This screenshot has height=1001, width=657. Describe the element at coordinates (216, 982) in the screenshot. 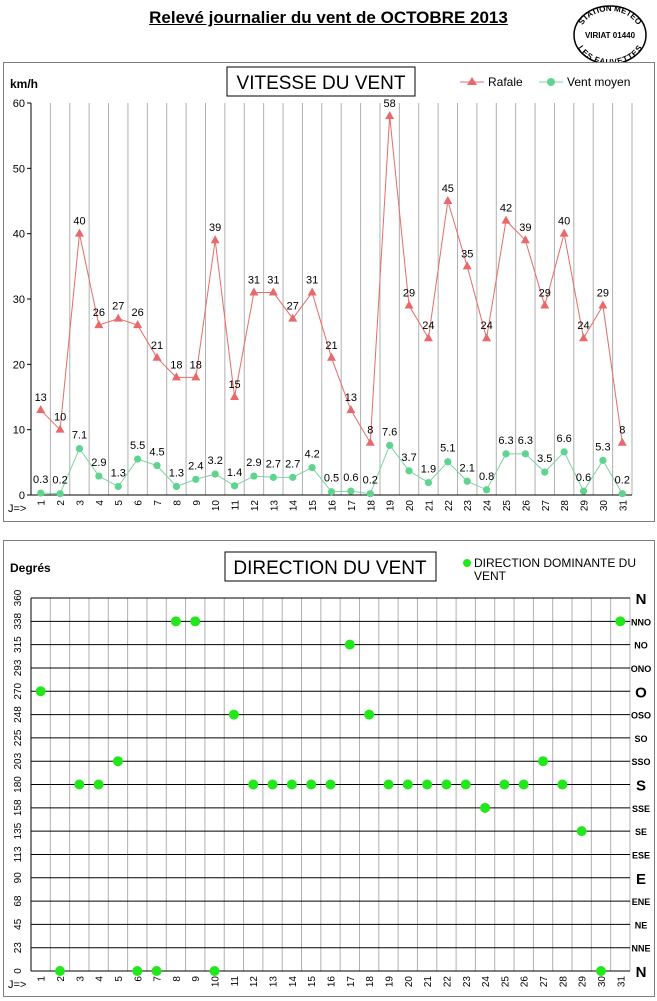

I see `x-tick-label: 10` at that location.